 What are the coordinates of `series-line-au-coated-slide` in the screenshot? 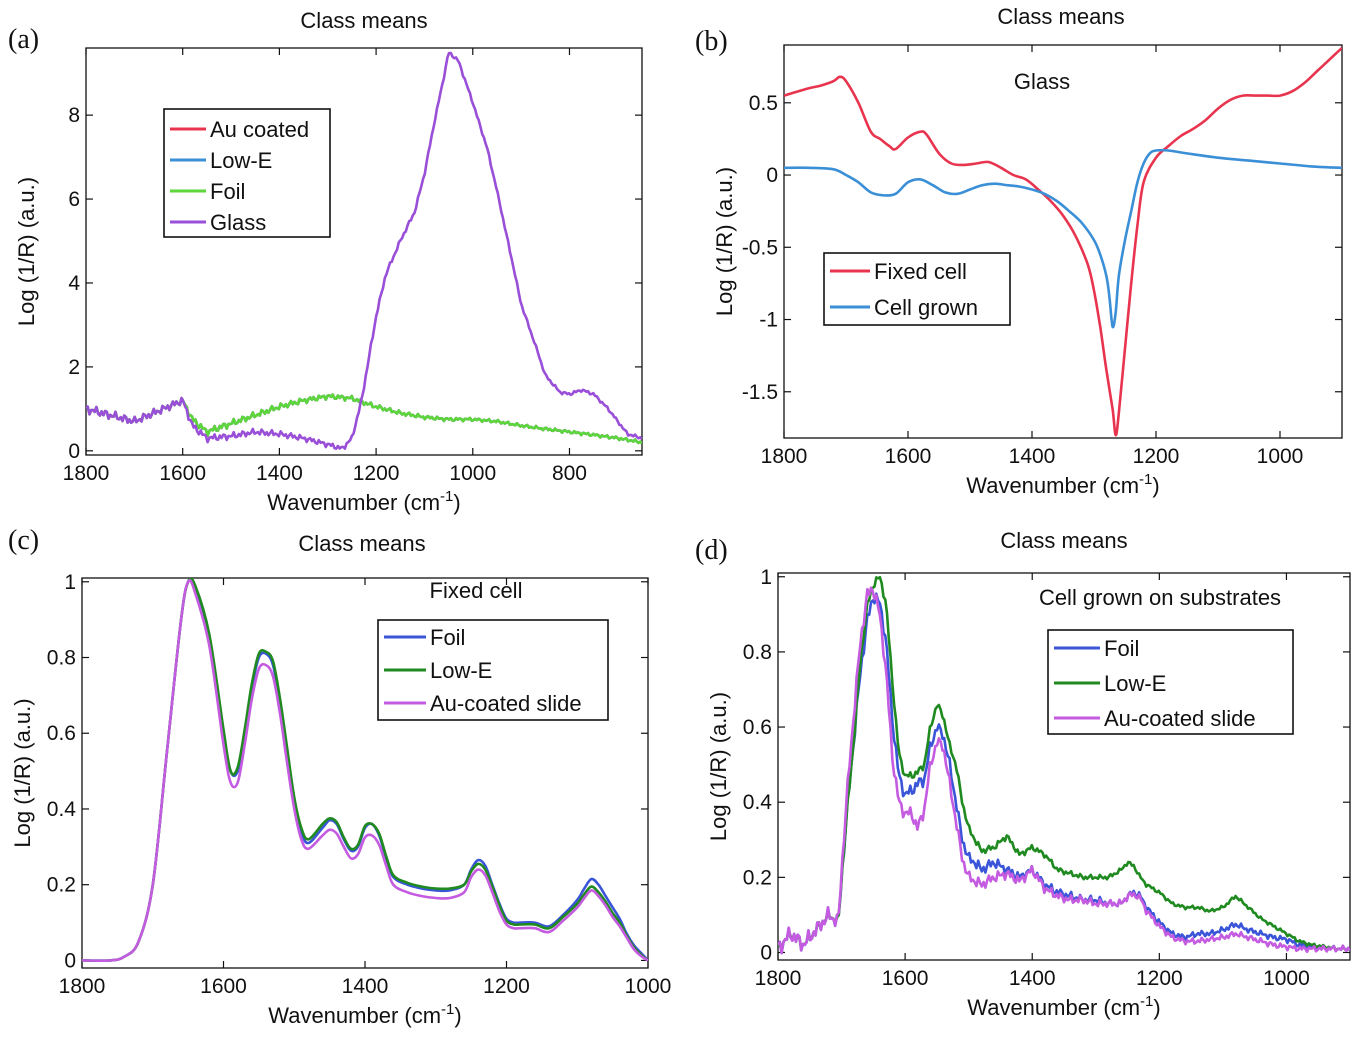 It's located at (1064, 770).